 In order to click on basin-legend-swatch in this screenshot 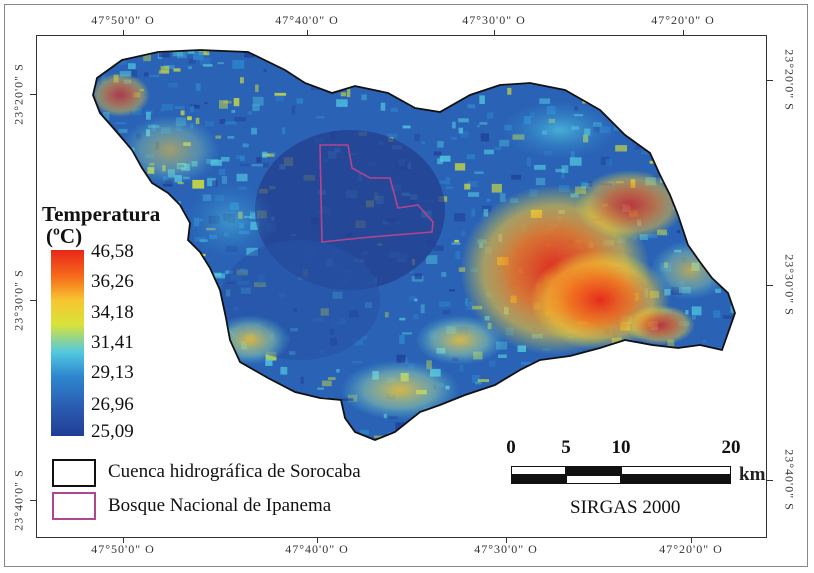, I will do `click(74, 473)`.